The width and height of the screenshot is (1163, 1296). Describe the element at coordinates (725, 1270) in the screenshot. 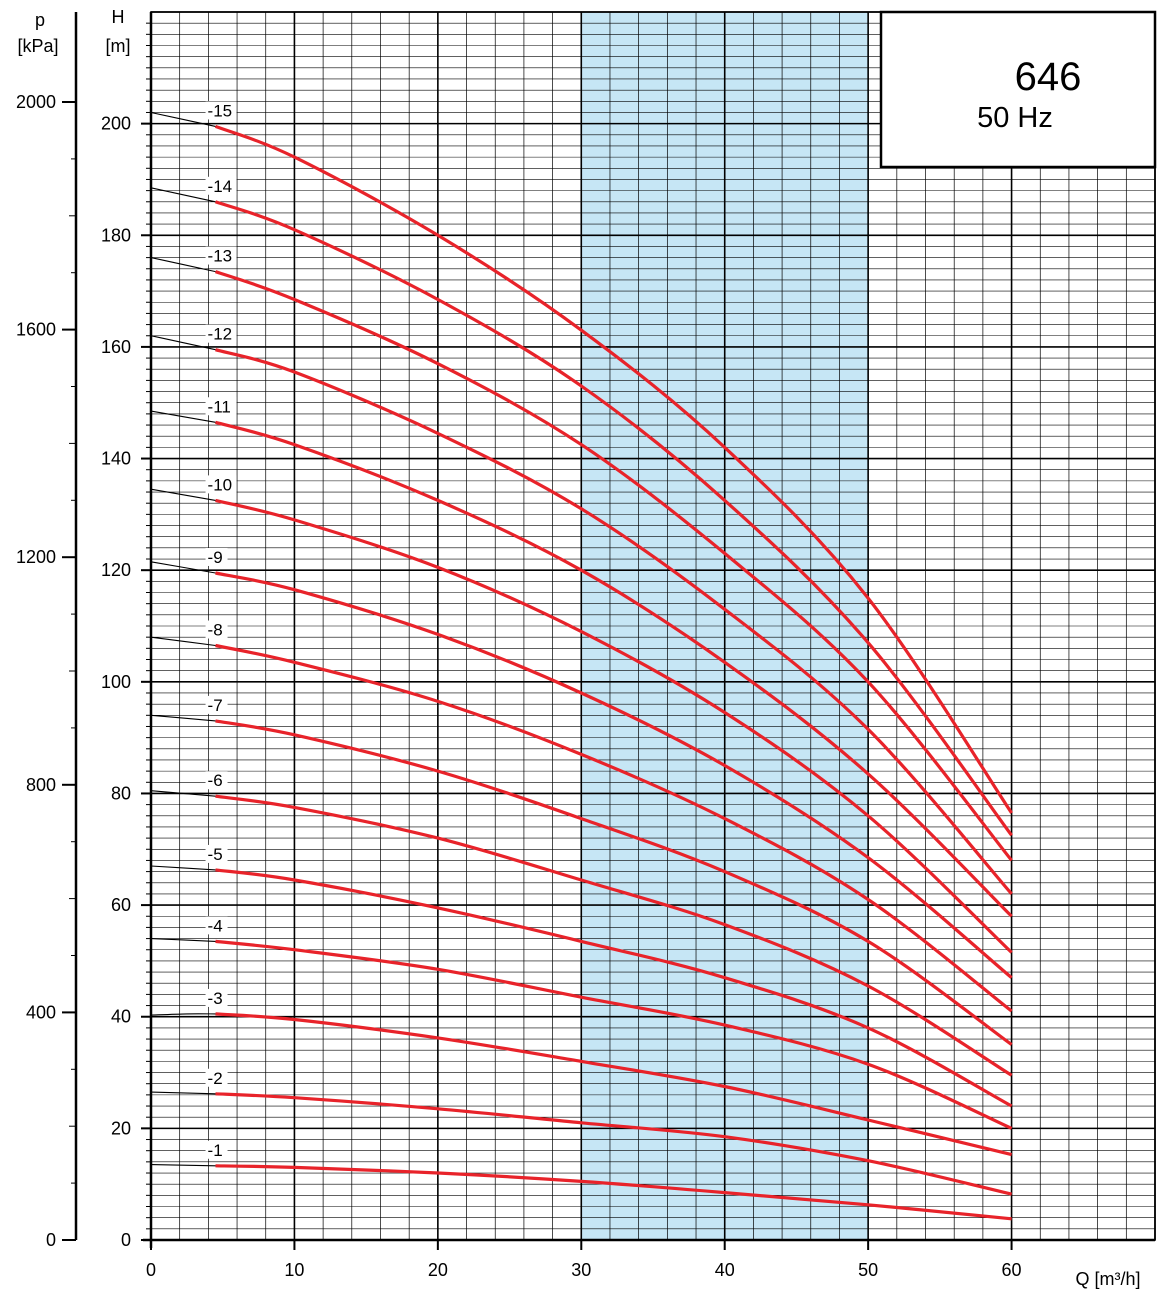

I see `x-tick-label: 40` at that location.